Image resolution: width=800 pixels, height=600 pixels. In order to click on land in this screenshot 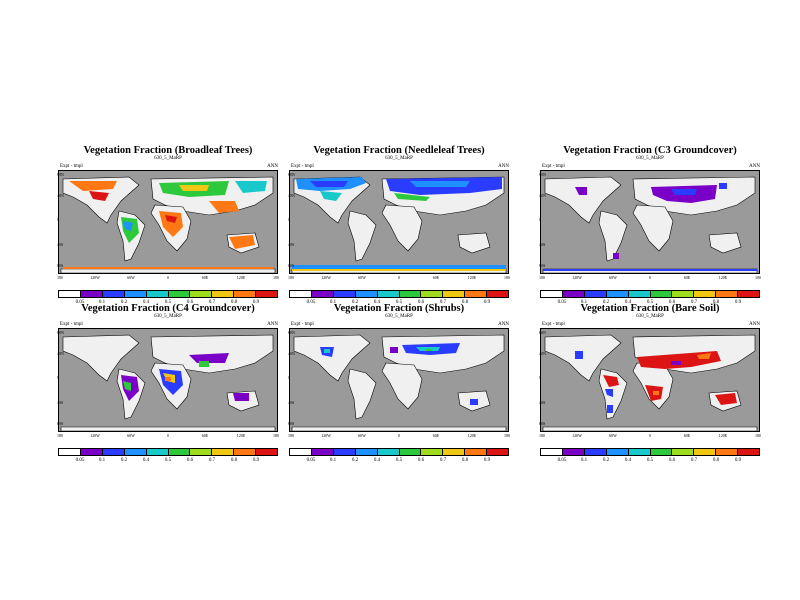, I will do `click(650, 382)`.